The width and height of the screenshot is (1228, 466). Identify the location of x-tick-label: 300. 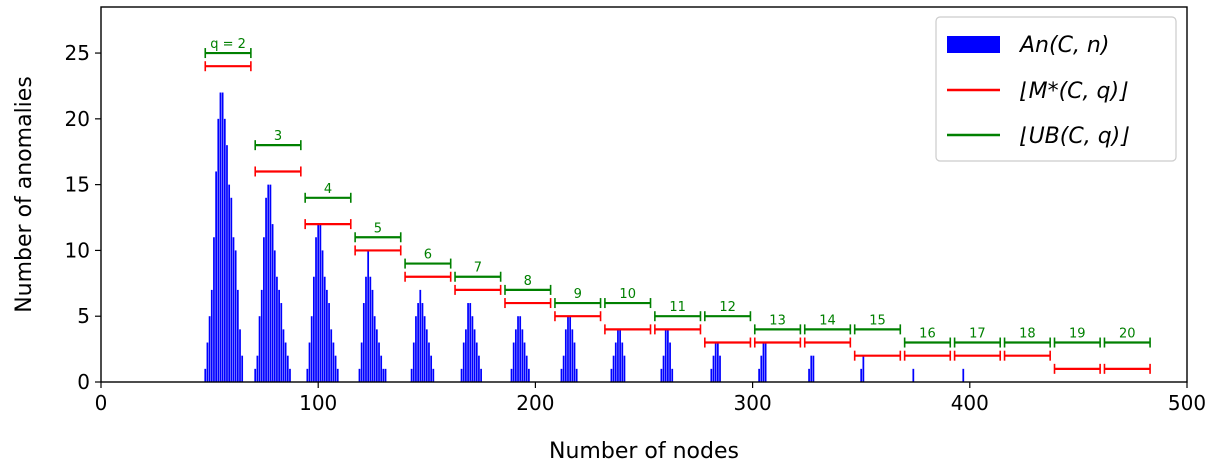
(753, 403).